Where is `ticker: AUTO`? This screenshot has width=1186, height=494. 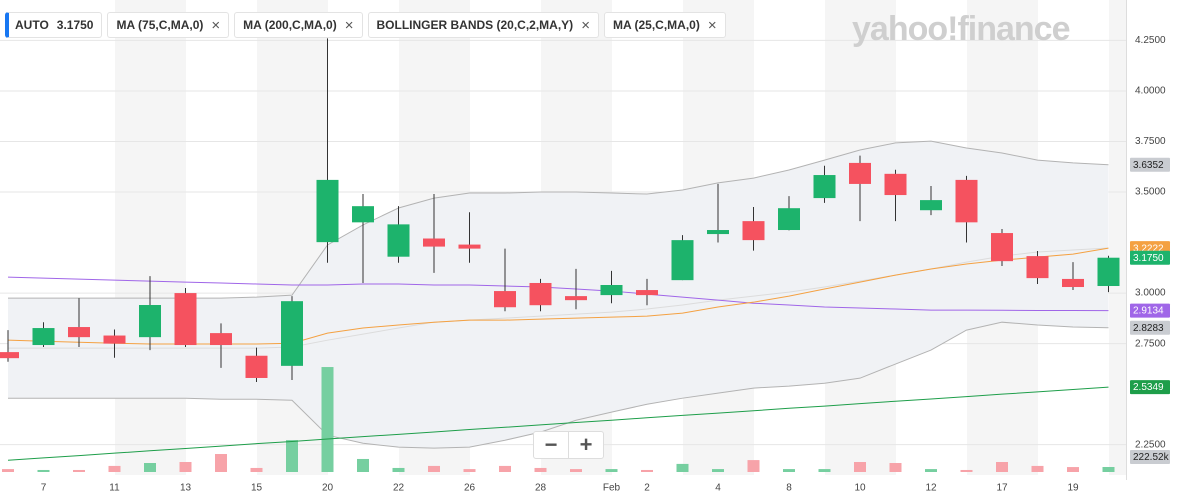 ticker: AUTO is located at coordinates (32, 25).